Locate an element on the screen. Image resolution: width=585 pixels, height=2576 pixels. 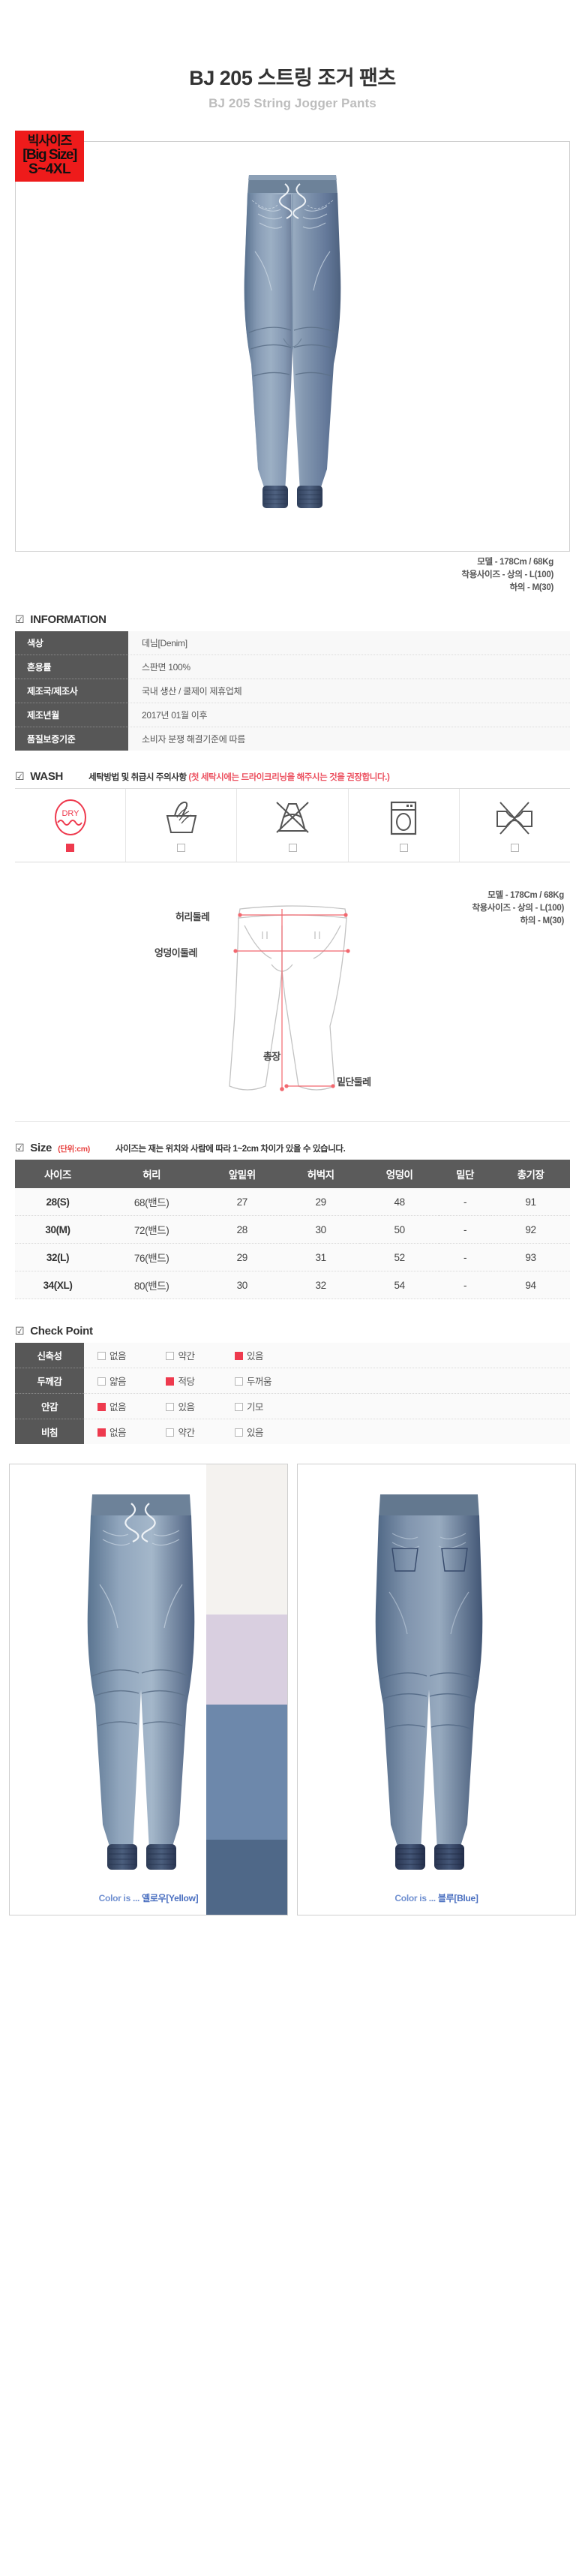
badge-line-2: [Big Size] is located at coordinates (49, 154).